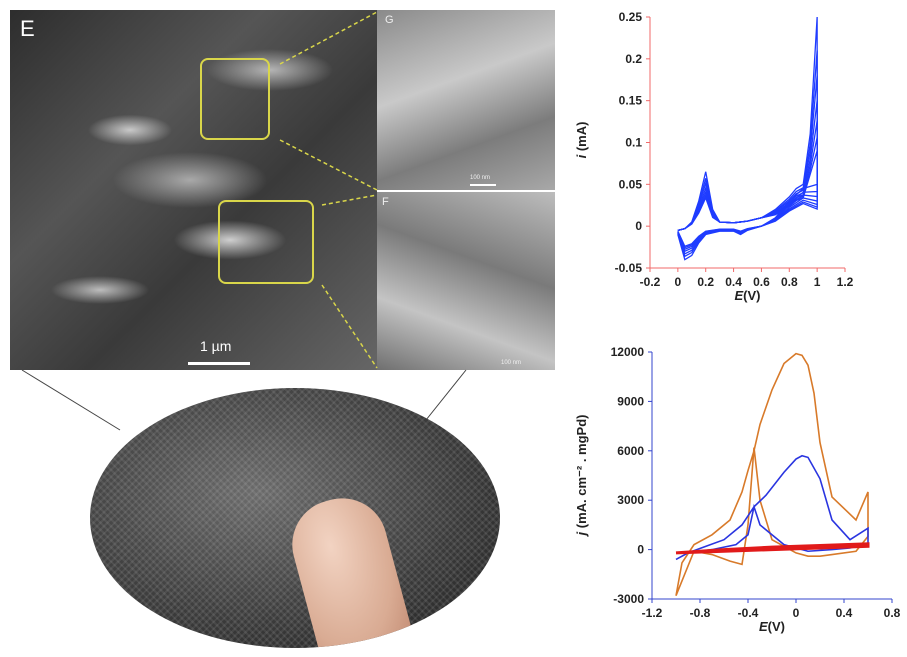 The width and height of the screenshot is (907, 657). I want to click on connector-fabric-left, so click(71, 400).